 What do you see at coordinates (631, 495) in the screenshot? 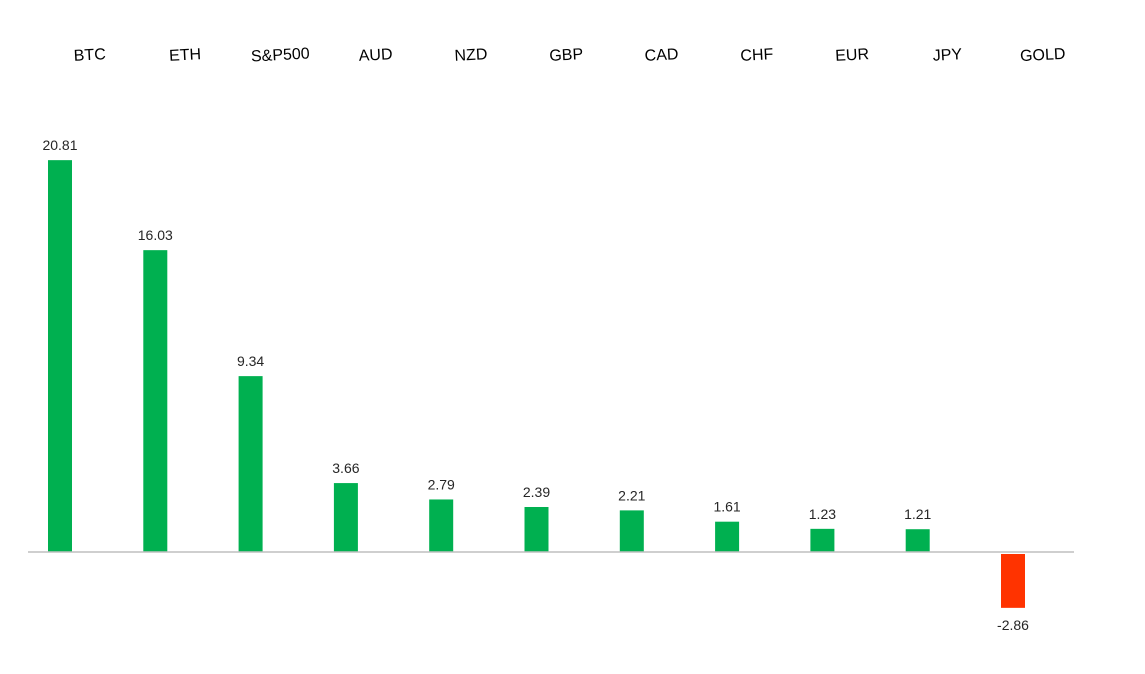
I see `data-label: 2.21` at bounding box center [631, 495].